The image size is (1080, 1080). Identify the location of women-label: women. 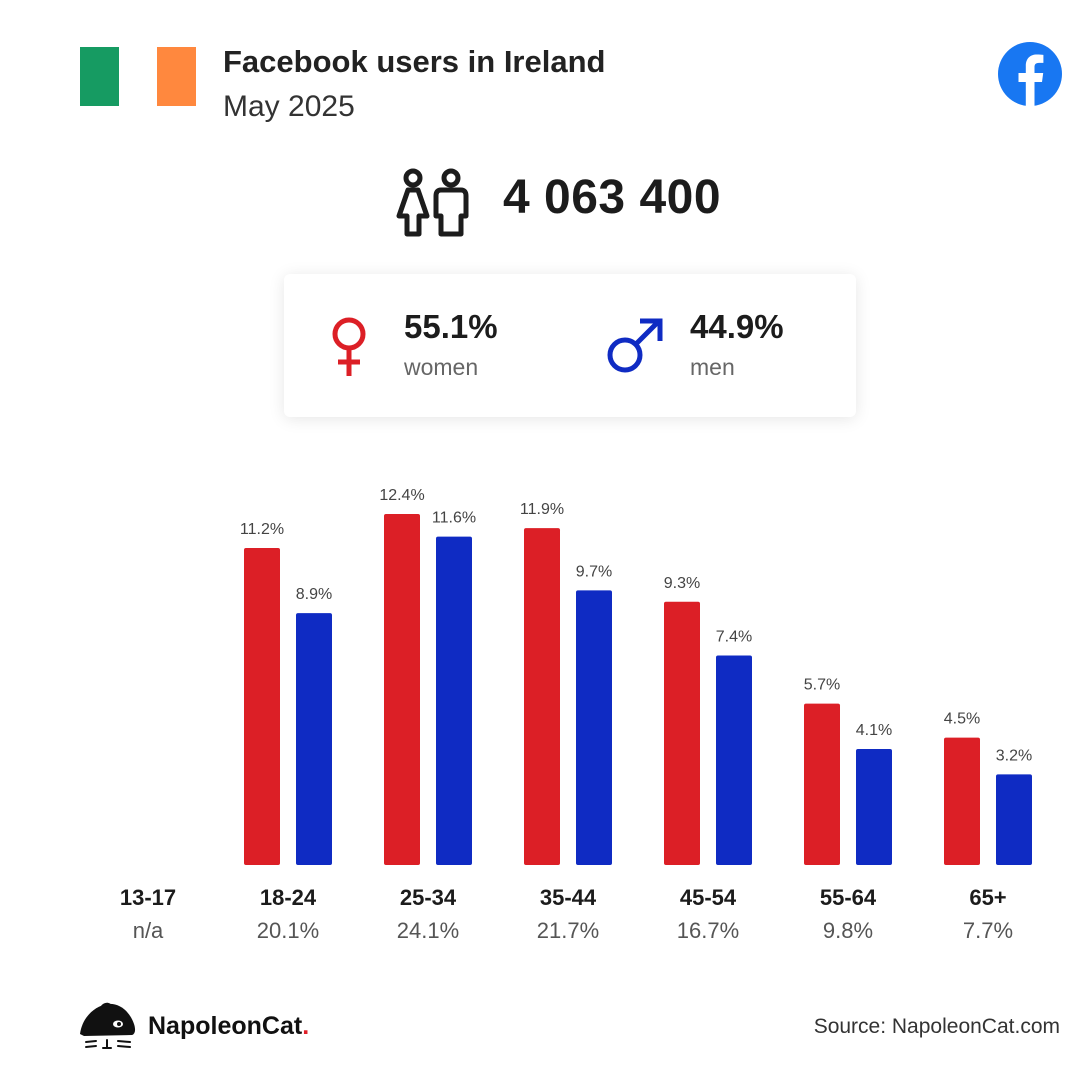
(441, 367).